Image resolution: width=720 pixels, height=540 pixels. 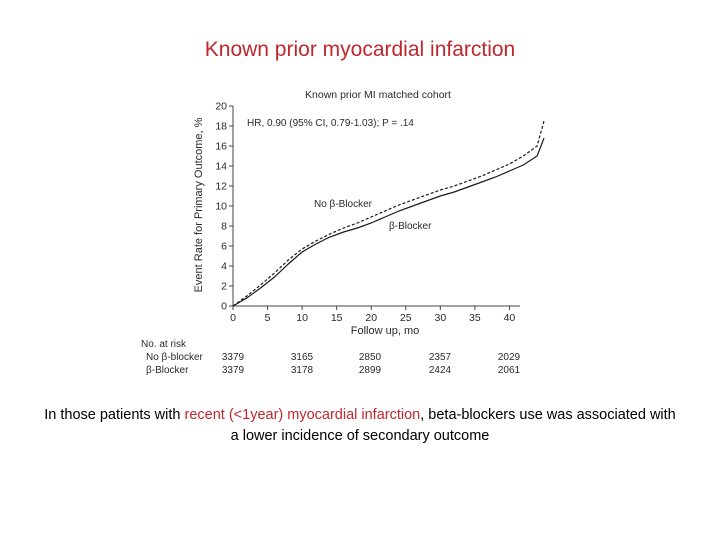 I want to click on y-tick-label: 16, so click(x=221, y=147).